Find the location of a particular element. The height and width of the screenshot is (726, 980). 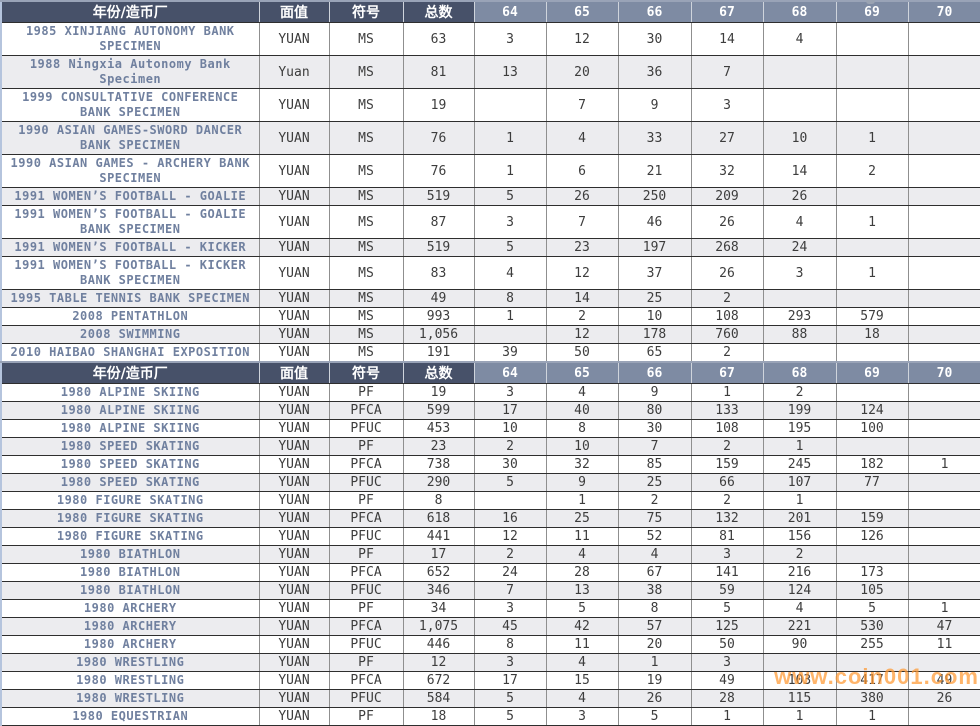

grade-count-cell: 250 is located at coordinates (654, 196).